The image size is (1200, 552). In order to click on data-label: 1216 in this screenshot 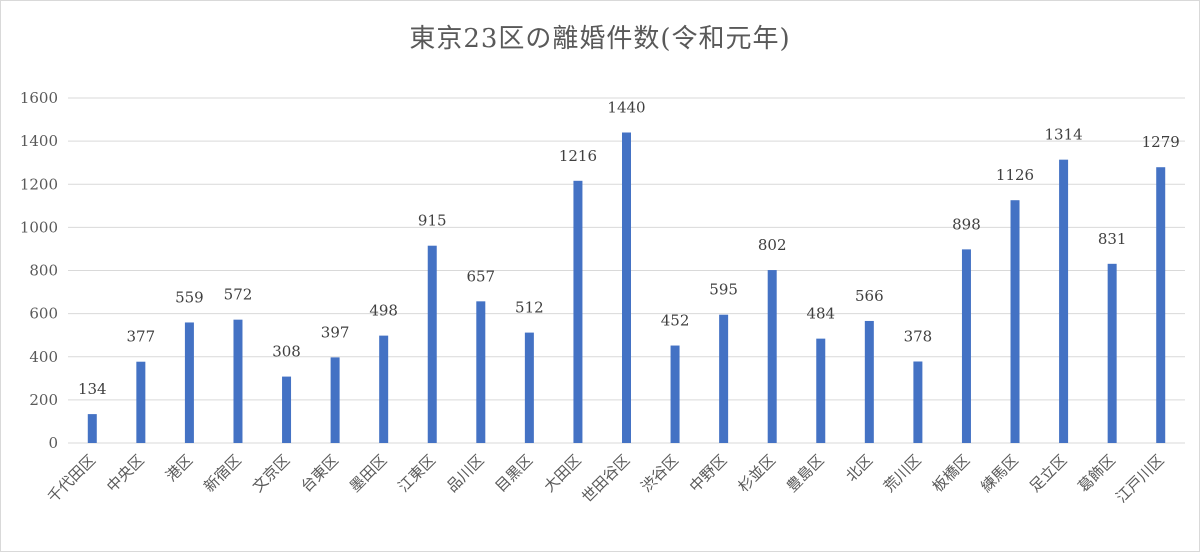, I will do `click(578, 156)`.